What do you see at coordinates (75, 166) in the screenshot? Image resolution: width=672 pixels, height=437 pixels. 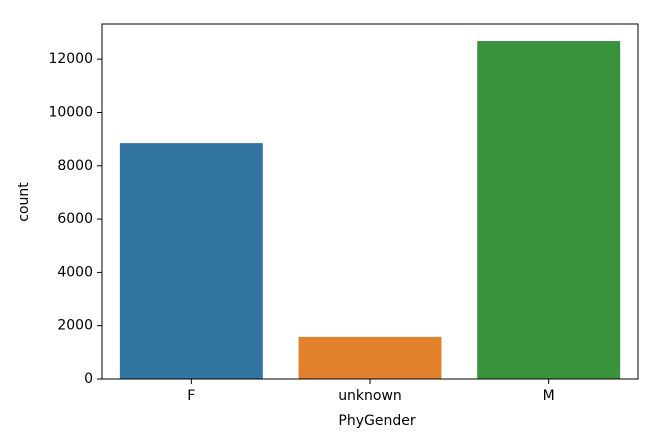 I see `y-tick-label: 8000` at bounding box center [75, 166].